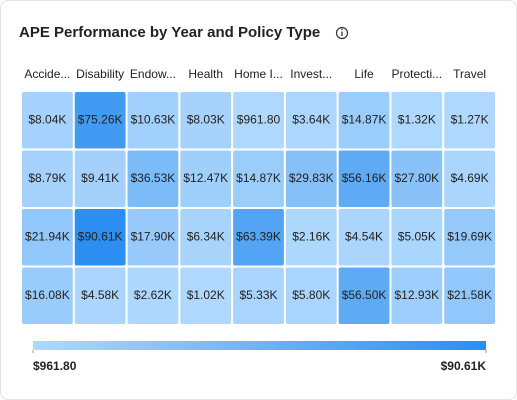  I want to click on cell-label: $4.58K, so click(100, 295).